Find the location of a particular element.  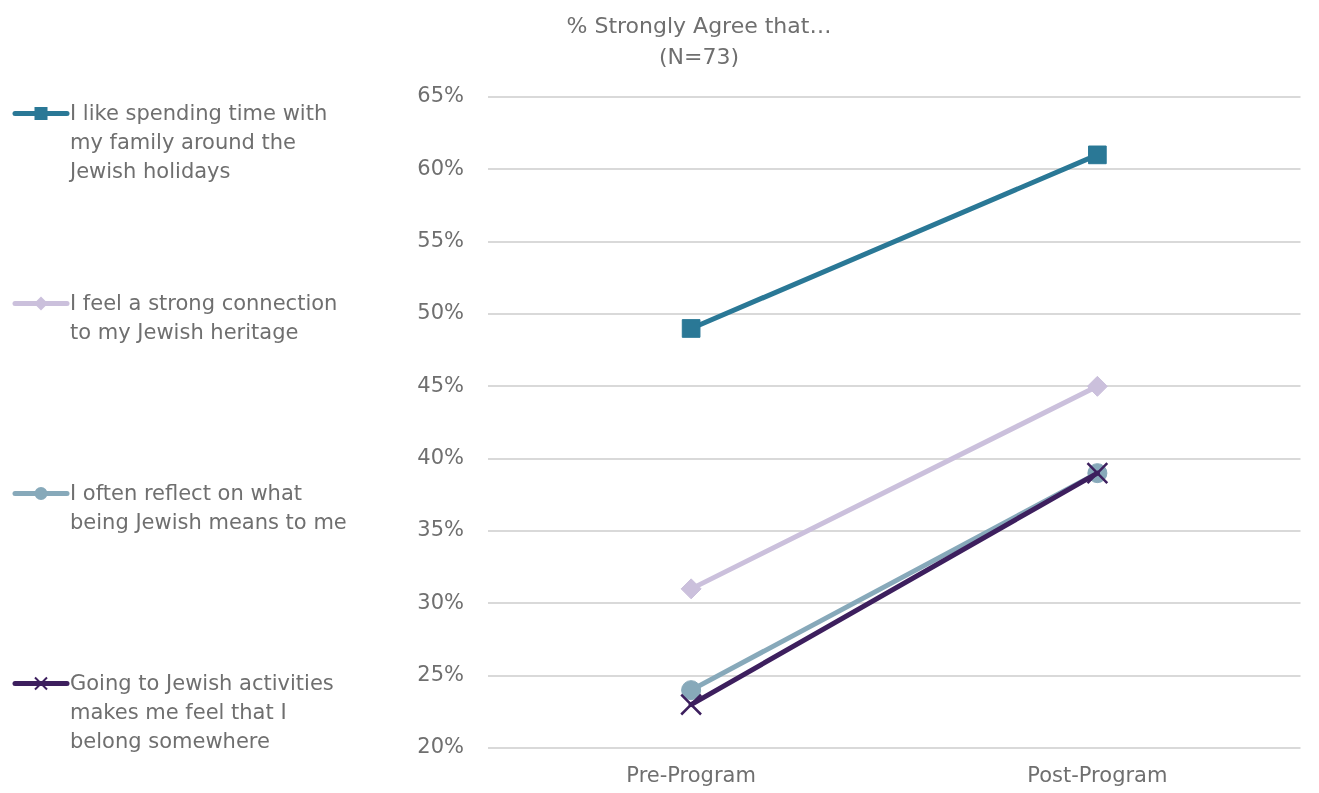

y-tick-label: 20% is located at coordinates (440, 746).